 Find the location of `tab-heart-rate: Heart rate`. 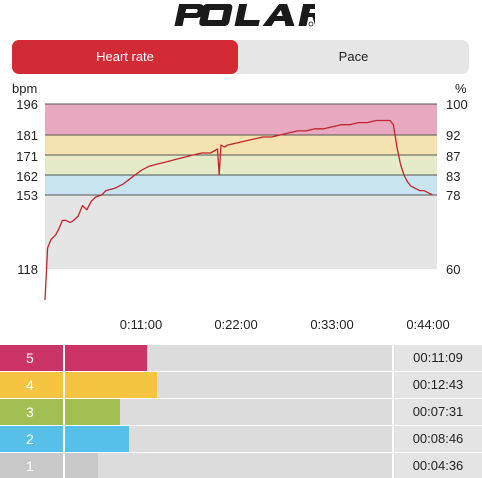

tab-heart-rate: Heart rate is located at coordinates (125, 57).